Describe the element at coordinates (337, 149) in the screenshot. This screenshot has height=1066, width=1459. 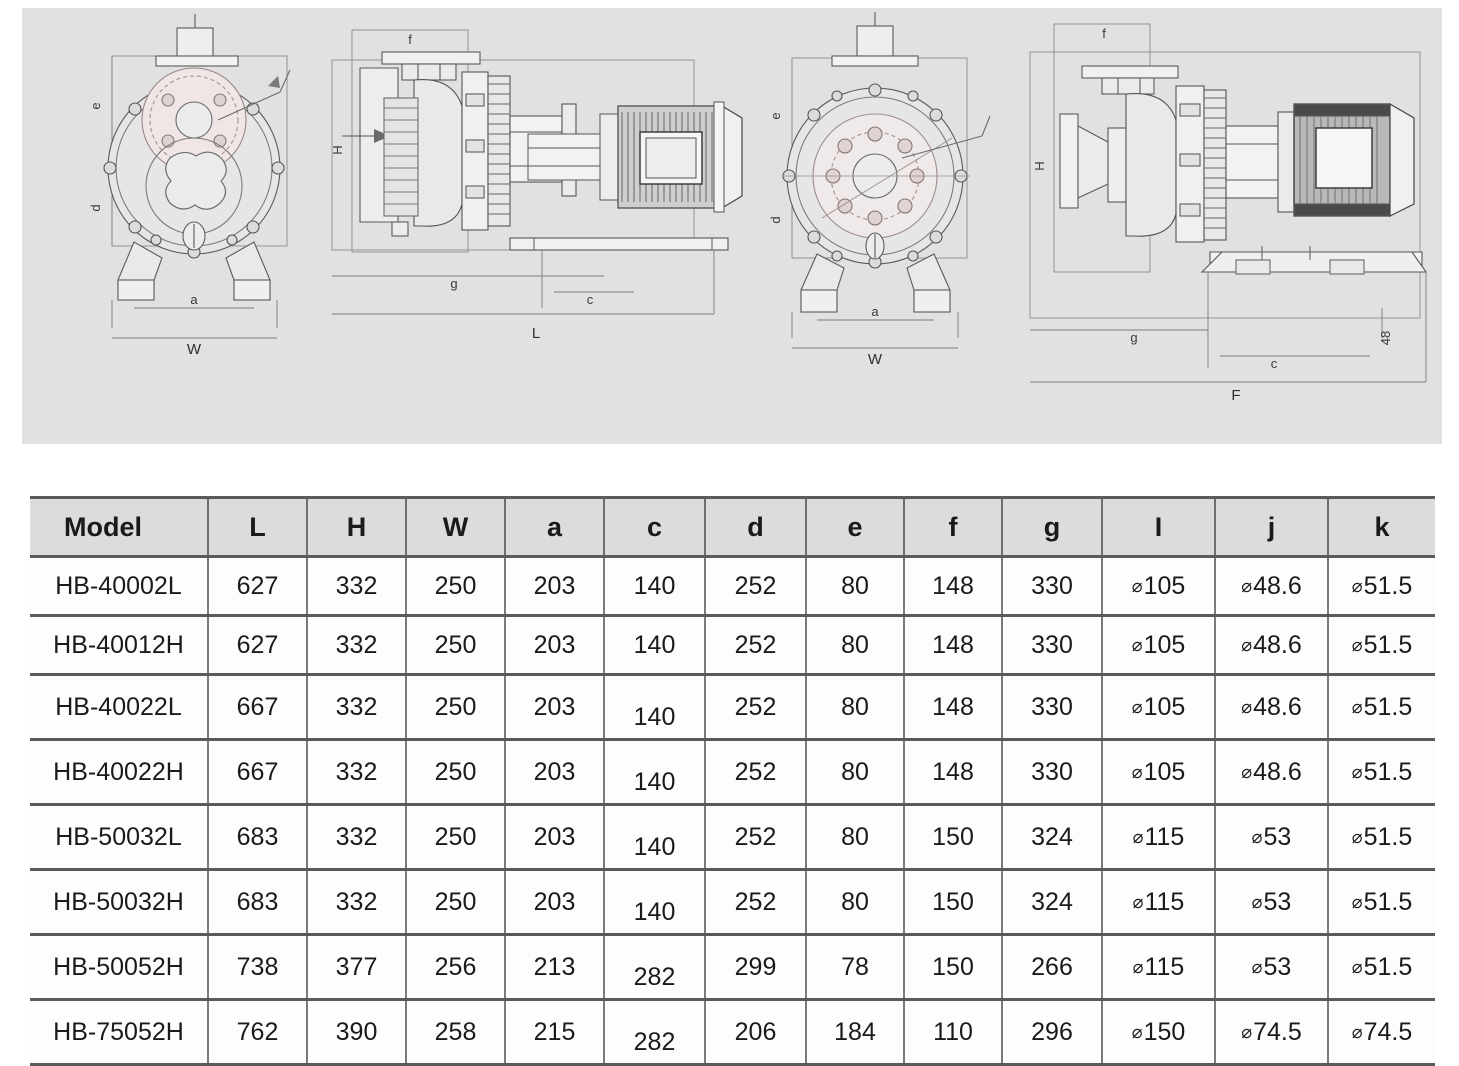
I see `label-H-left: H` at that location.